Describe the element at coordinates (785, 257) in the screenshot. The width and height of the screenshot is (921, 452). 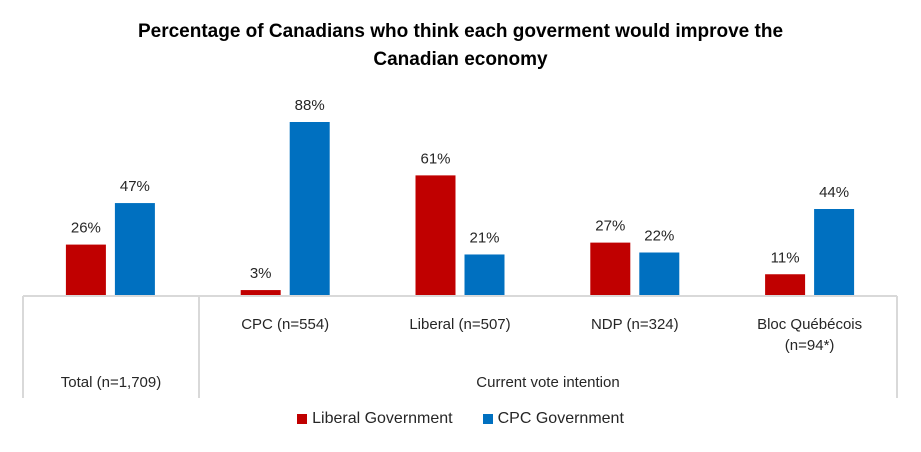
I see `data-label: 11%` at that location.